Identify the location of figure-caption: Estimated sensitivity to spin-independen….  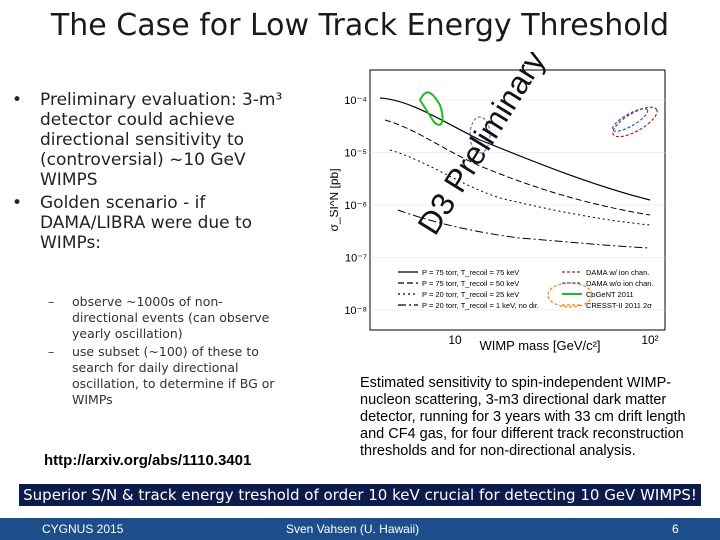
(523, 417).